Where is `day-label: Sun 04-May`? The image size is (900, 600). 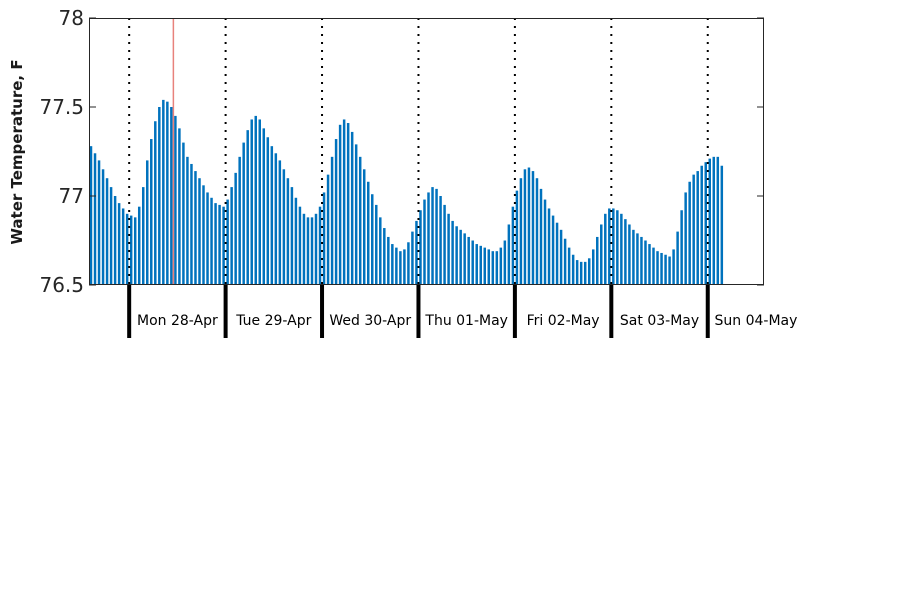 day-label: Sun 04-May is located at coordinates (756, 321).